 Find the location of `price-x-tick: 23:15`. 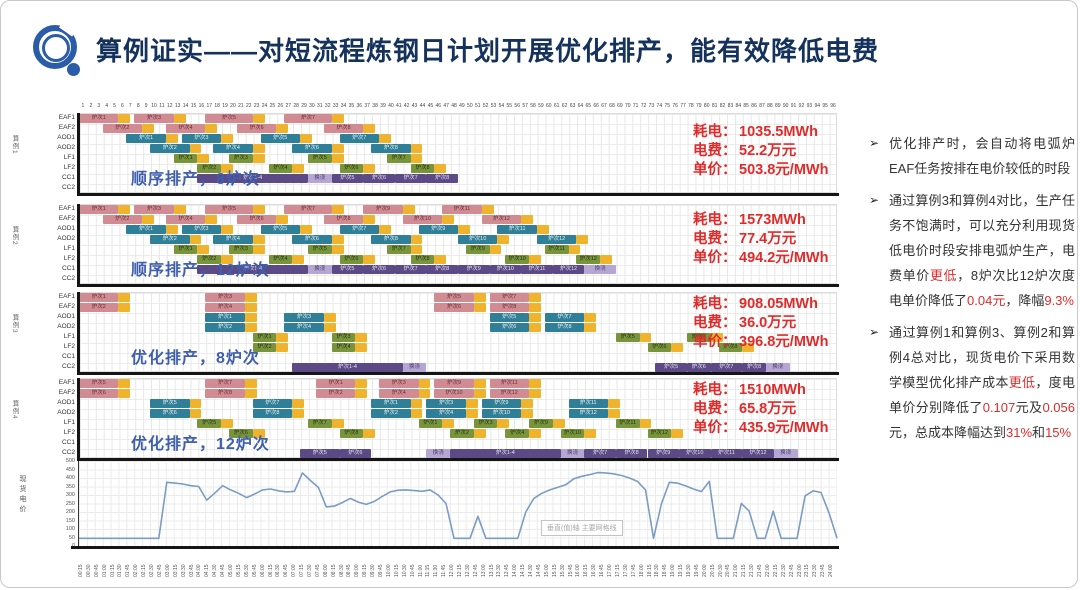

price-x-tick: 23:15 is located at coordinates (807, 570).